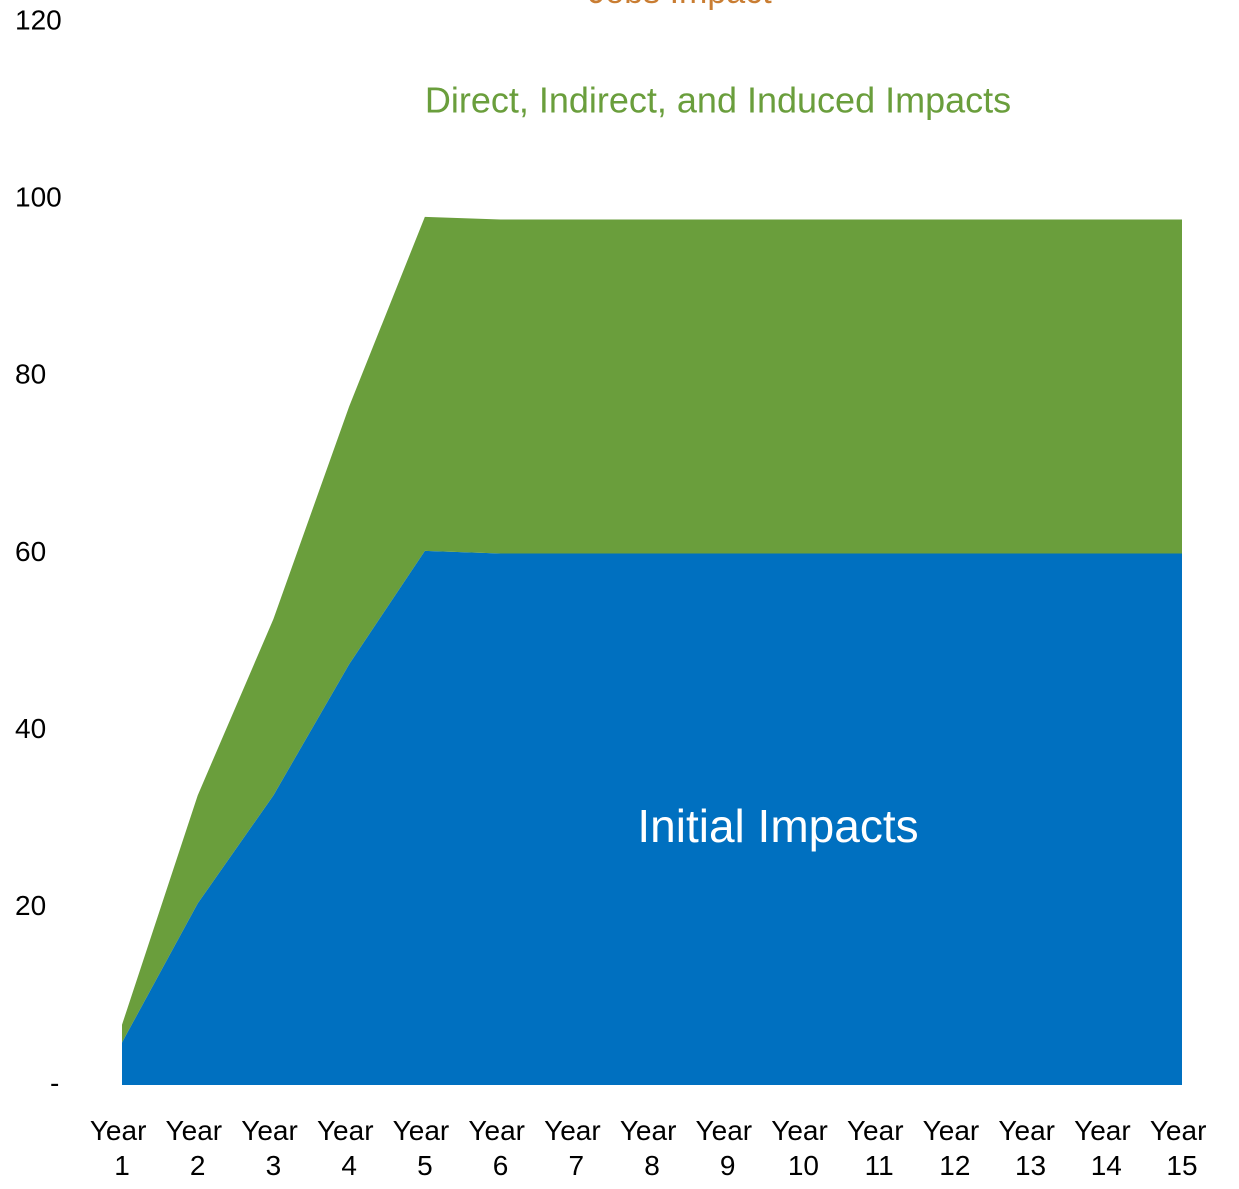 This screenshot has width=1239, height=1189. What do you see at coordinates (803, 1148) in the screenshot?
I see `x-tick-label: Year 10` at bounding box center [803, 1148].